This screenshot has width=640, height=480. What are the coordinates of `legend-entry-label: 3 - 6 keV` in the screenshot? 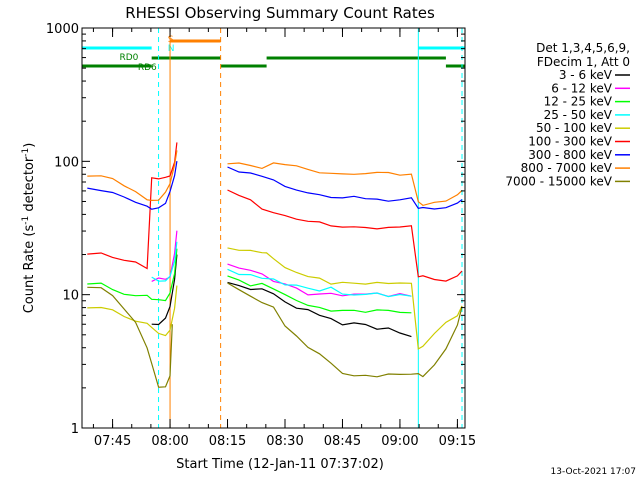 It's located at (586, 75).